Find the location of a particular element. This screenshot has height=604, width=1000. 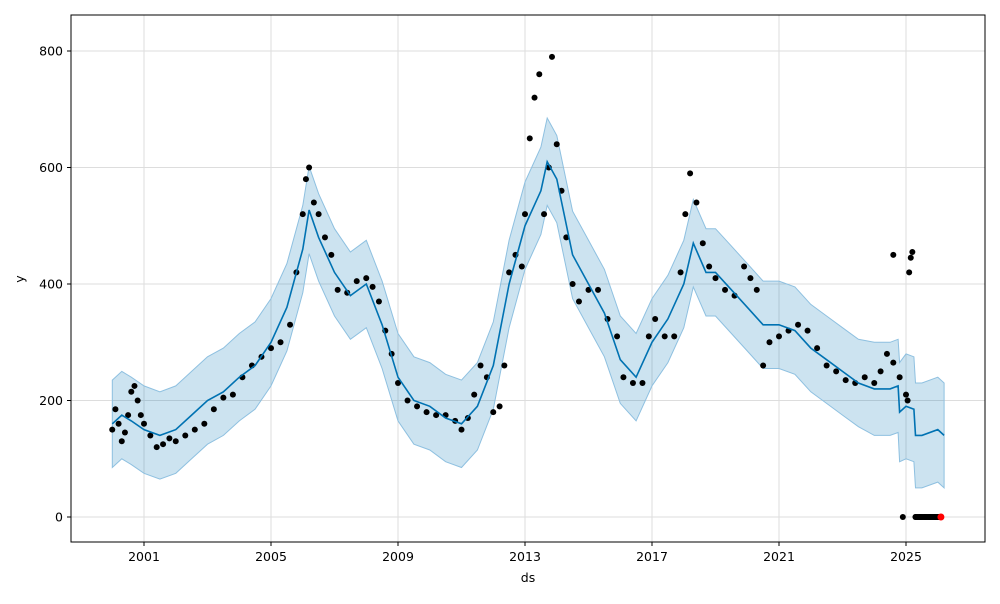

y-tick-label: 800 is located at coordinates (51, 51).